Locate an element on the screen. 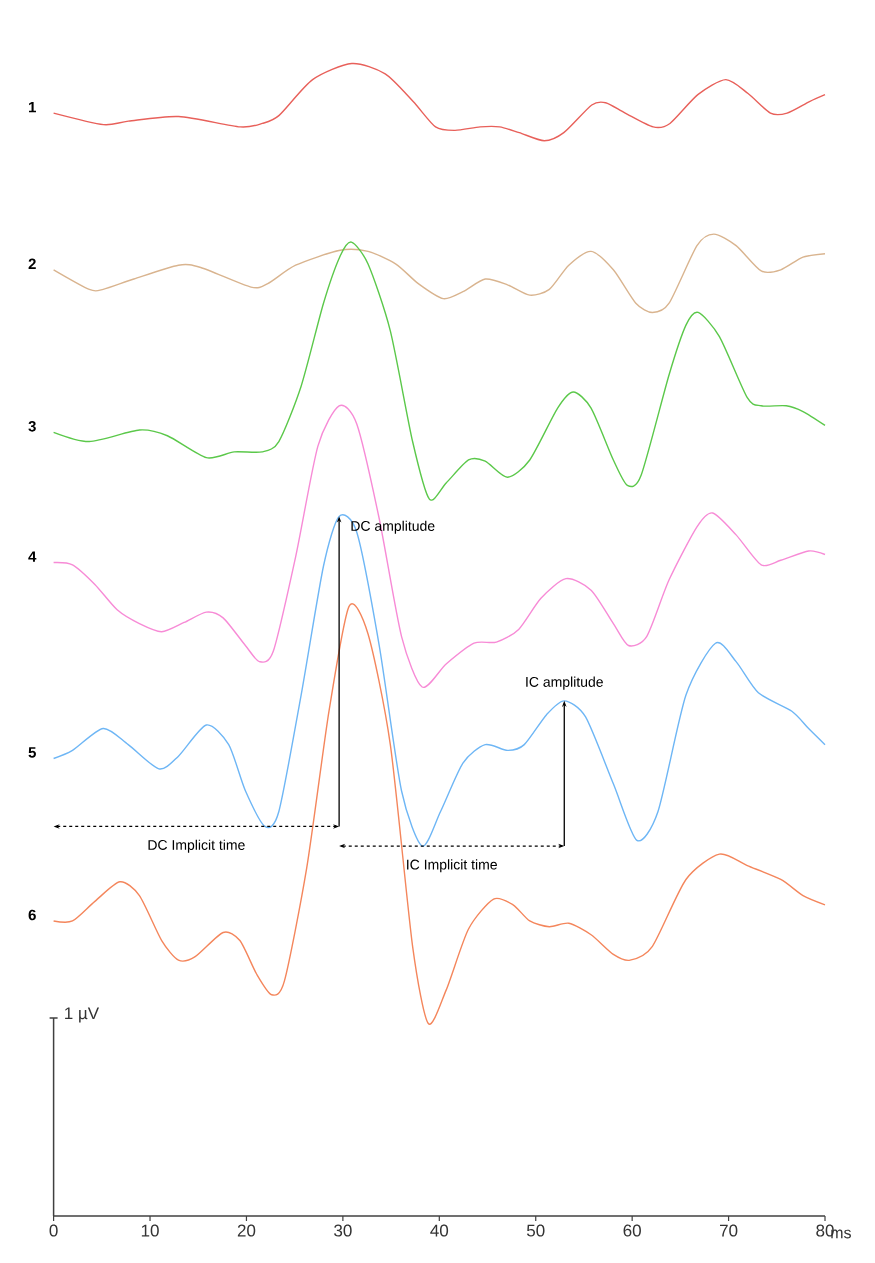 The height and width of the screenshot is (1263, 875). series-label: 4 is located at coordinates (32, 556).